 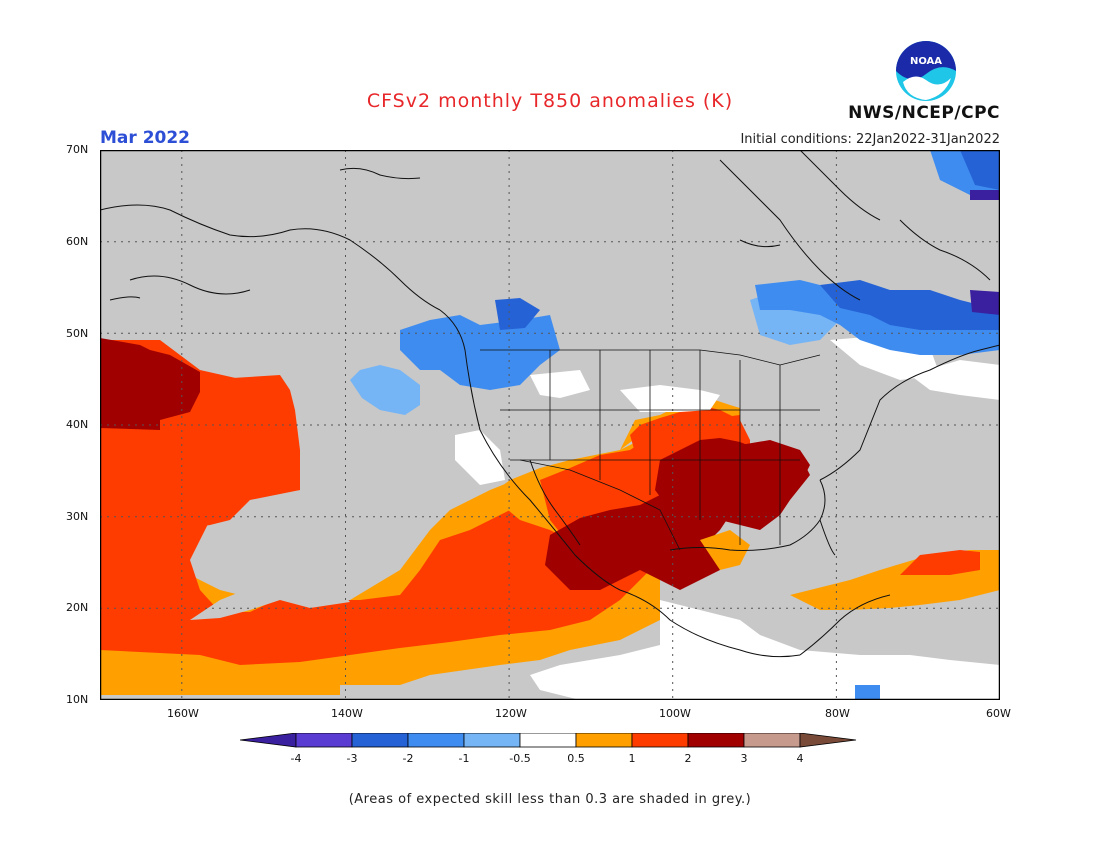 I want to click on agency-label: NWS/NCEP/CPC, so click(x=924, y=113).